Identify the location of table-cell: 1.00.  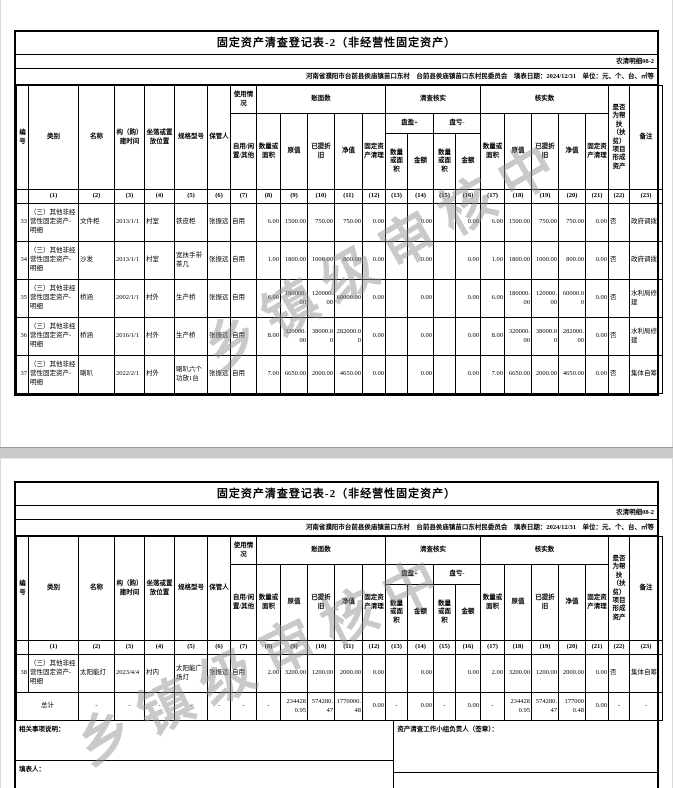
(492, 260).